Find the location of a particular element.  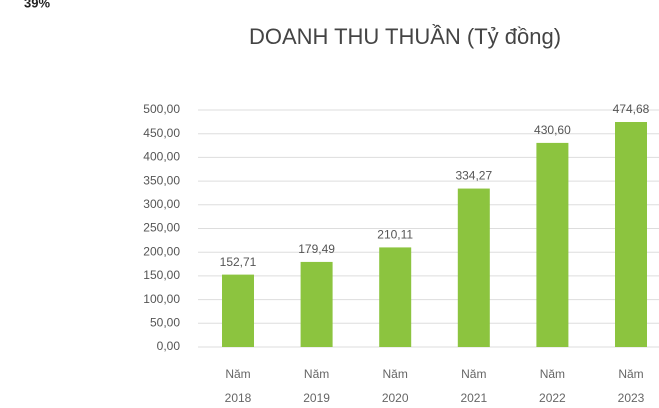

annotation: 39% is located at coordinates (37, 5).